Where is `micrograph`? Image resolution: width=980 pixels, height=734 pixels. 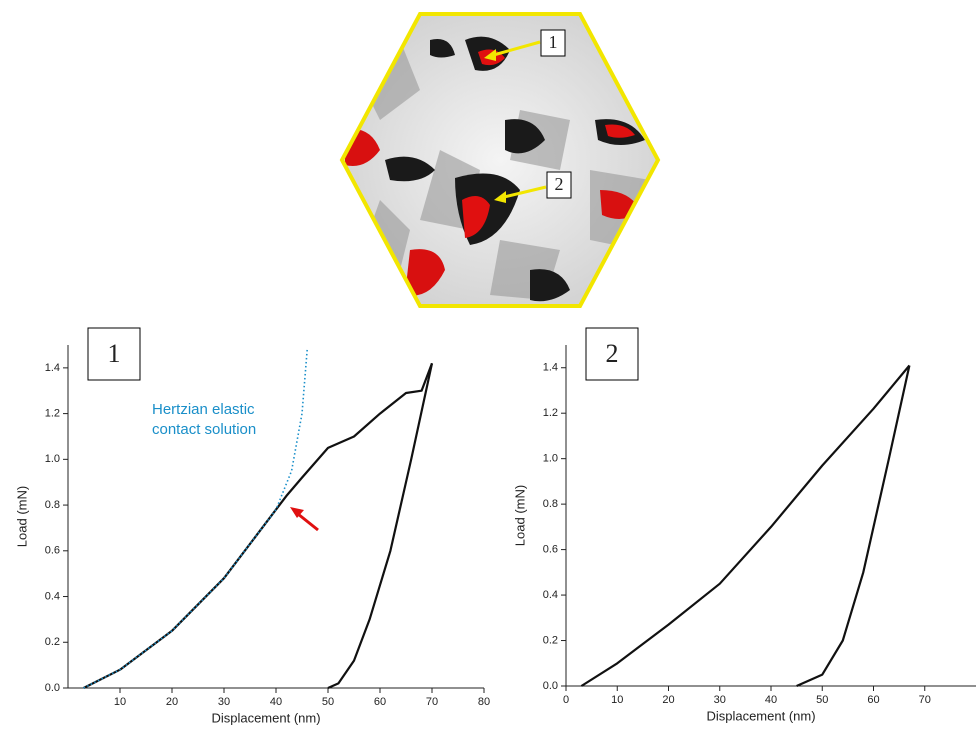 micrograph is located at coordinates (500, 160).